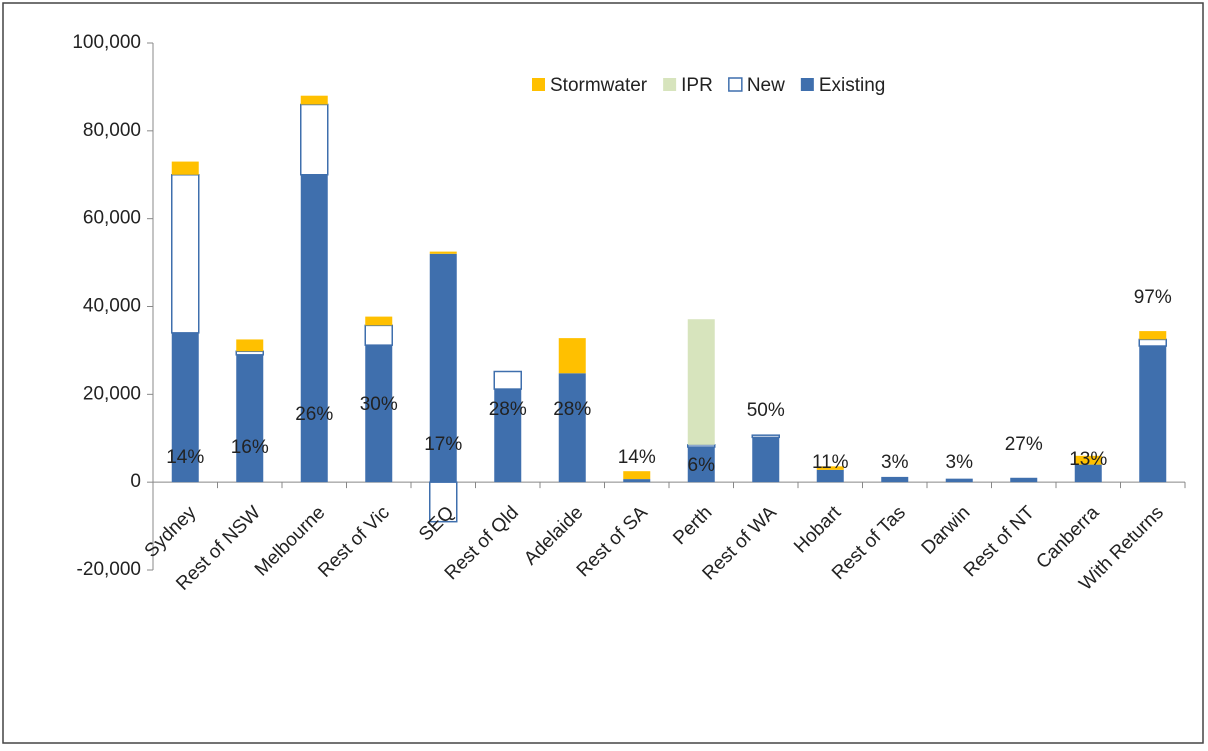 This screenshot has width=1208, height=751. What do you see at coordinates (830, 462) in the screenshot?
I see `annotation: 11%` at bounding box center [830, 462].